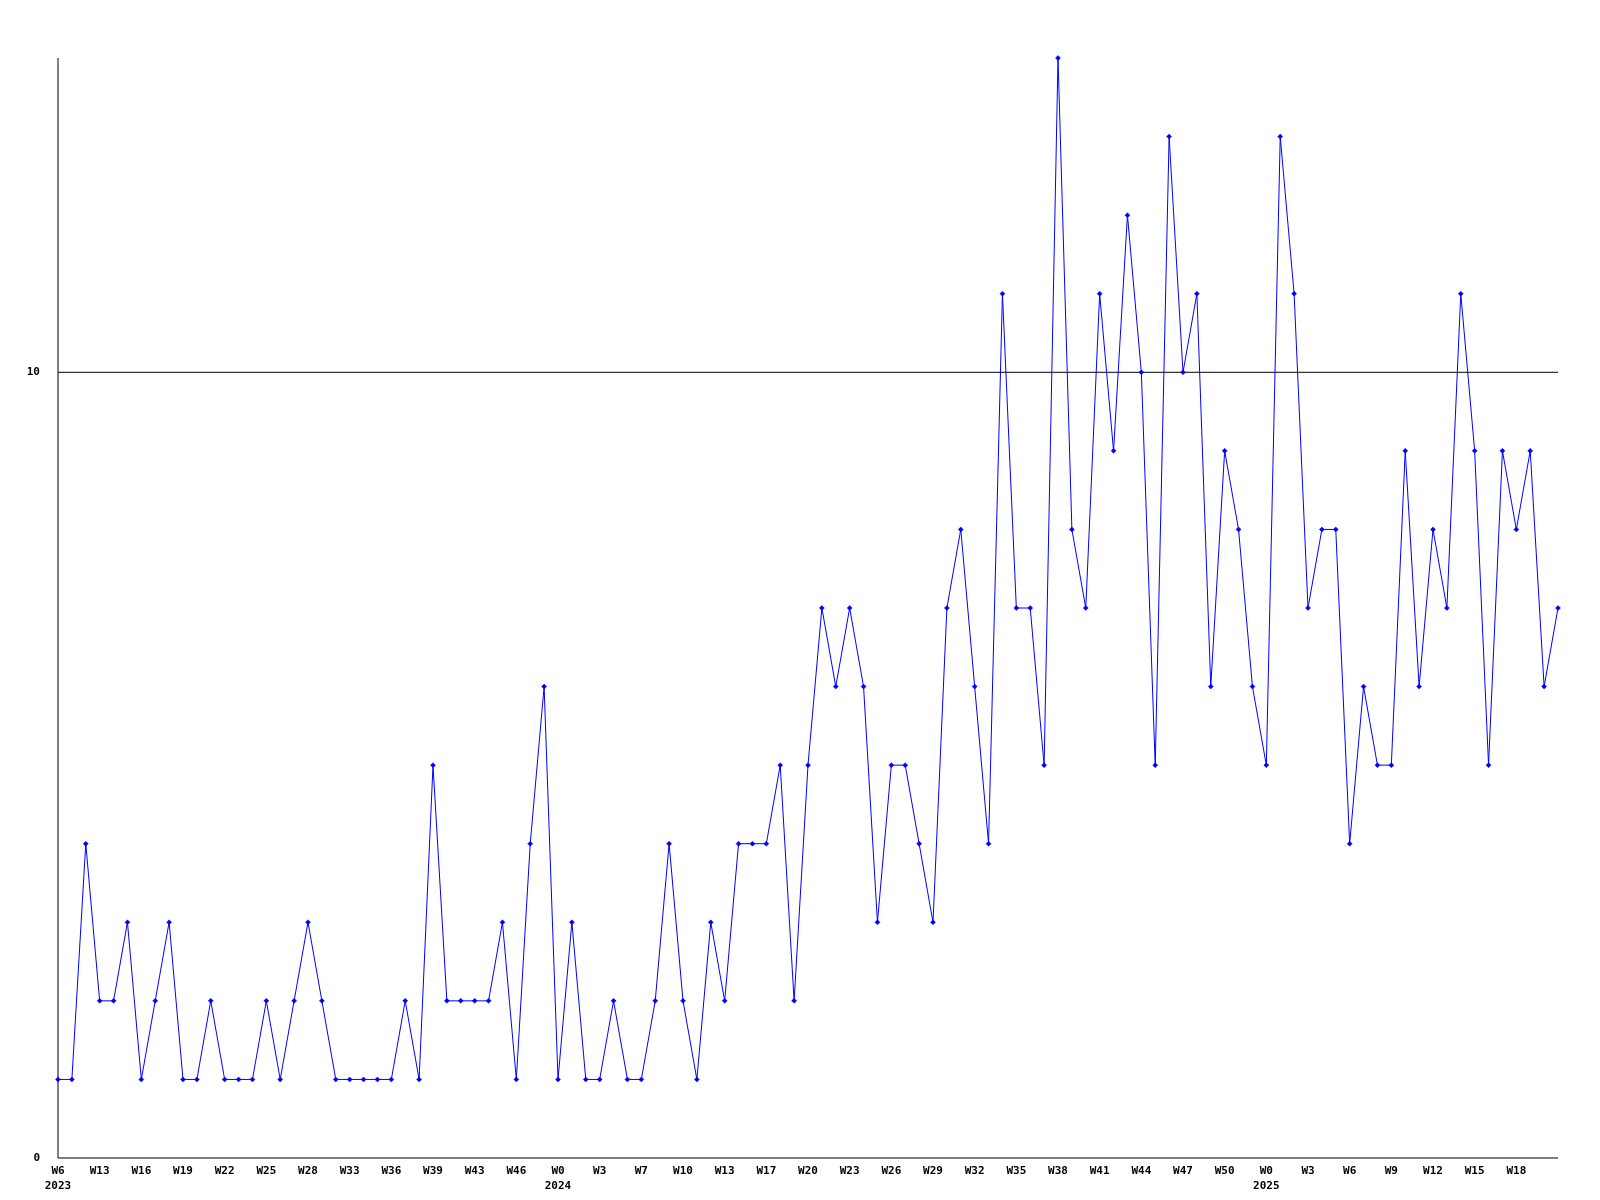  What do you see at coordinates (558, 1178) in the screenshot?
I see `x-tick-label: W0 2024` at bounding box center [558, 1178].